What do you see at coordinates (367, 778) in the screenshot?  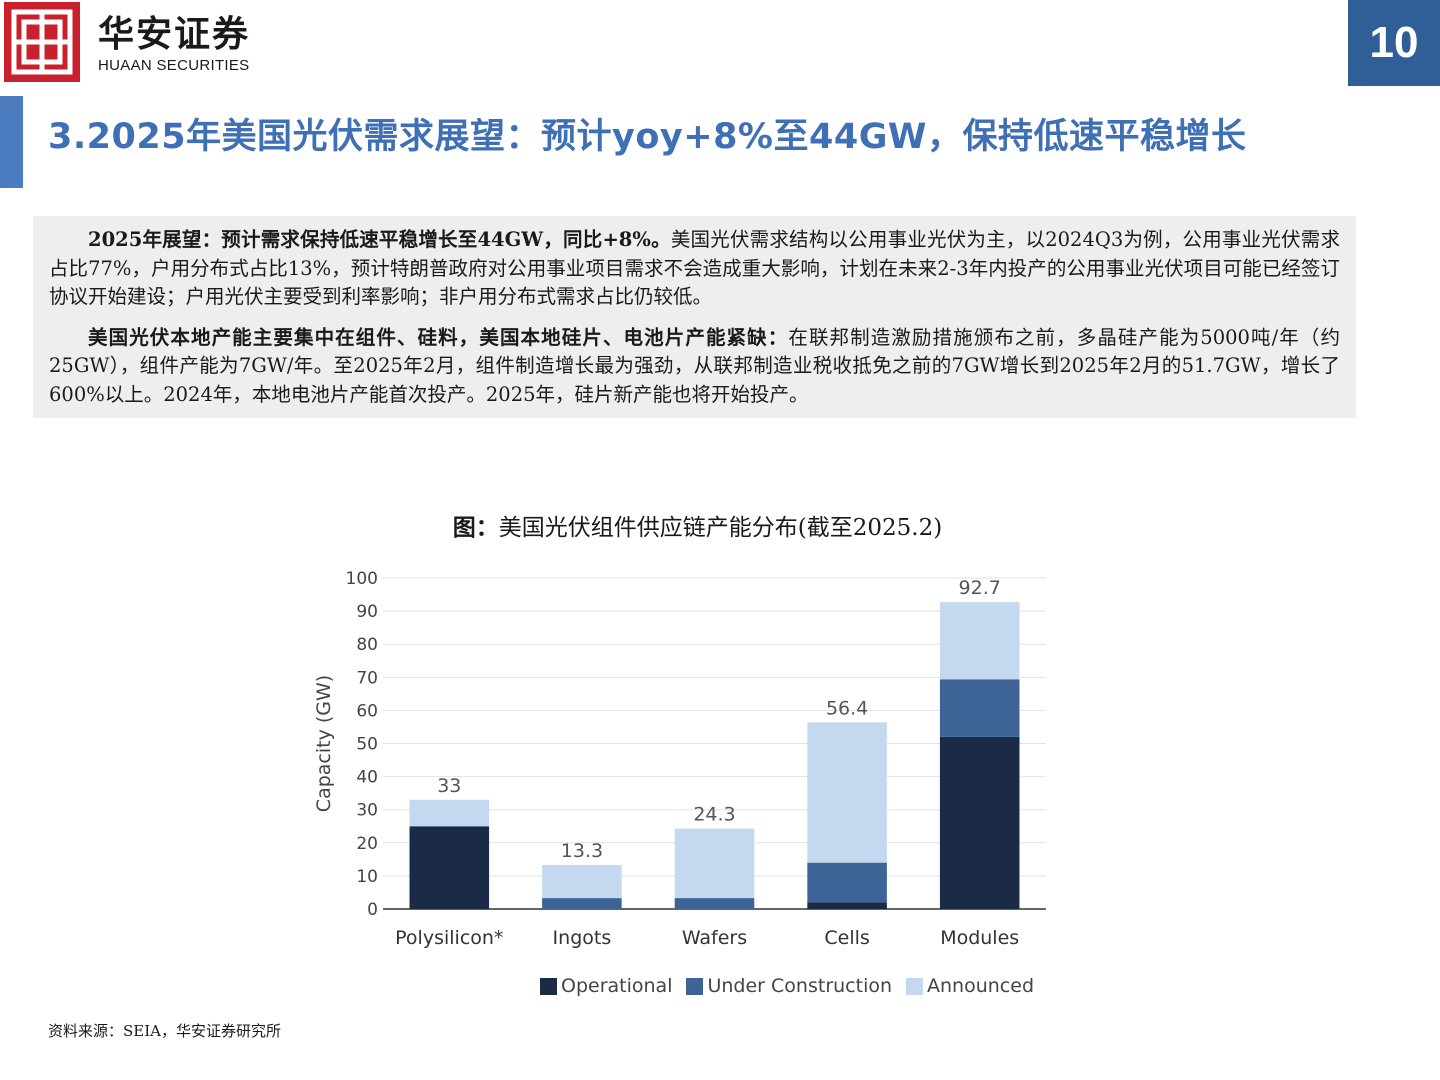 I see `y-tick-label: 40` at bounding box center [367, 778].